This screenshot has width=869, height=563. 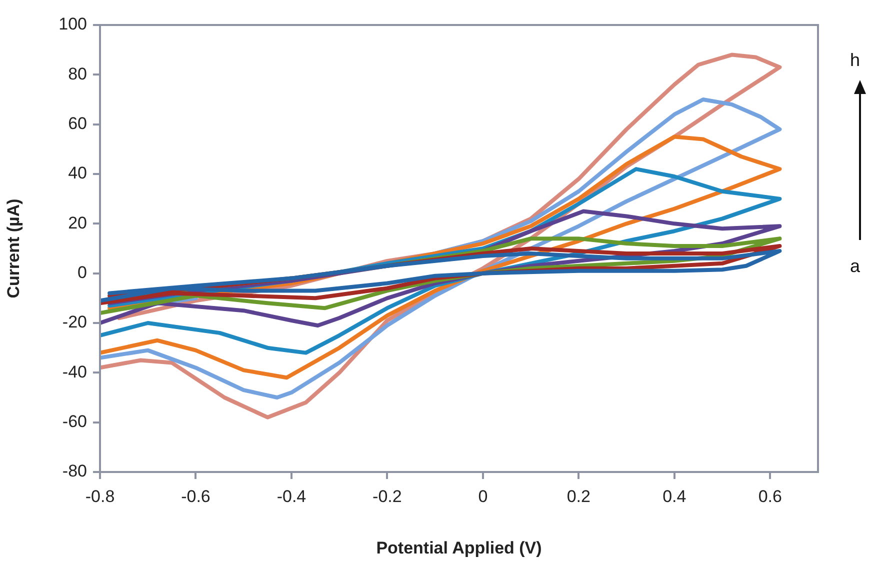 I want to click on x-tick-label: 0.4, so click(x=674, y=496).